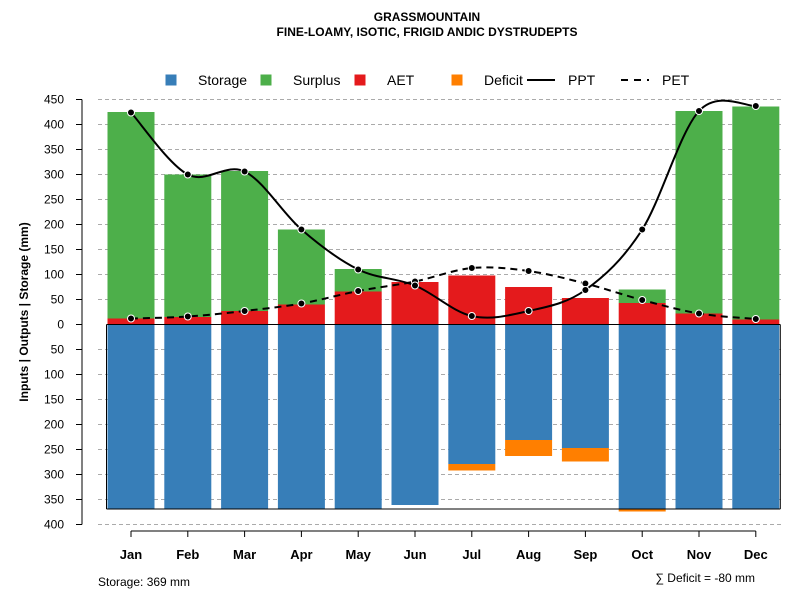 The height and width of the screenshot is (600, 800). I want to click on legend-swatch-aet, so click(360, 80).